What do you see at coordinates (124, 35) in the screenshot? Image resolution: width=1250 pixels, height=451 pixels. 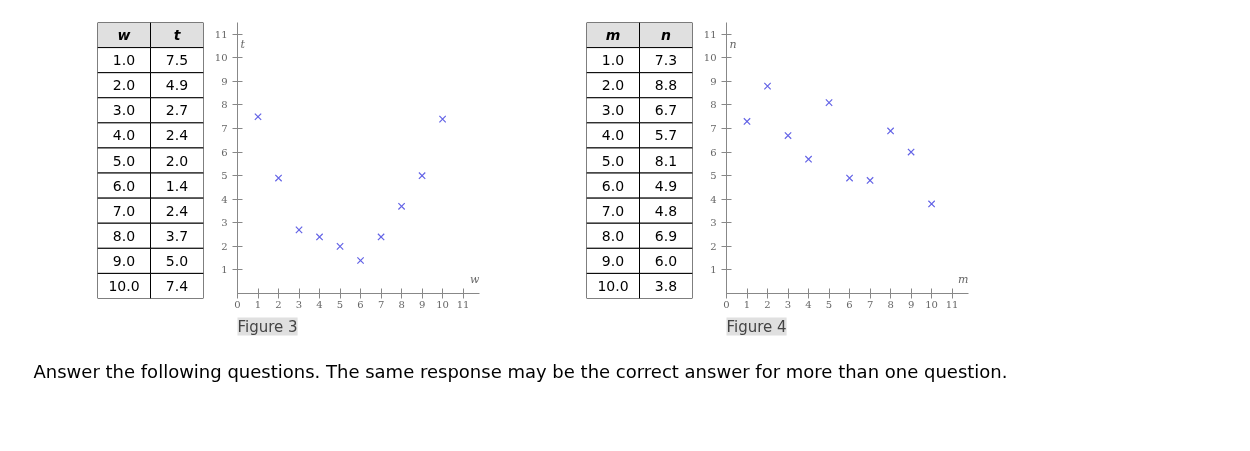 I see `y-axis-title: w` at bounding box center [124, 35].